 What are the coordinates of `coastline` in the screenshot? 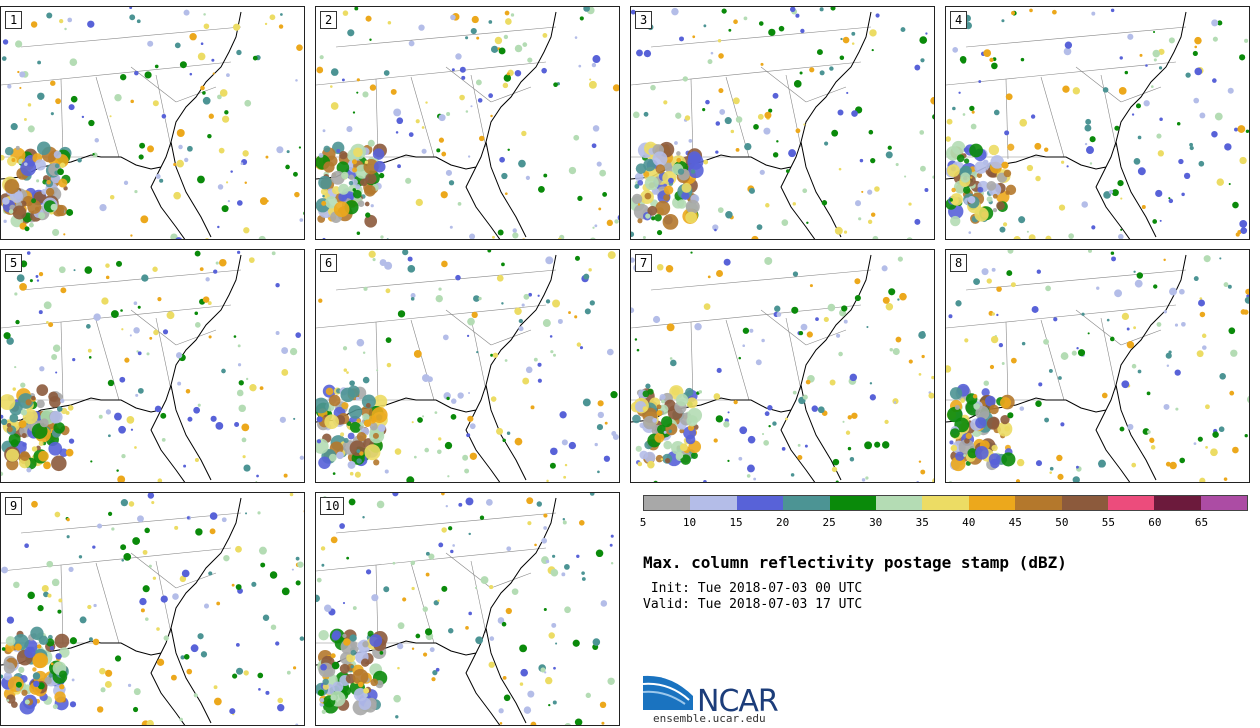 It's located at (121, 125).